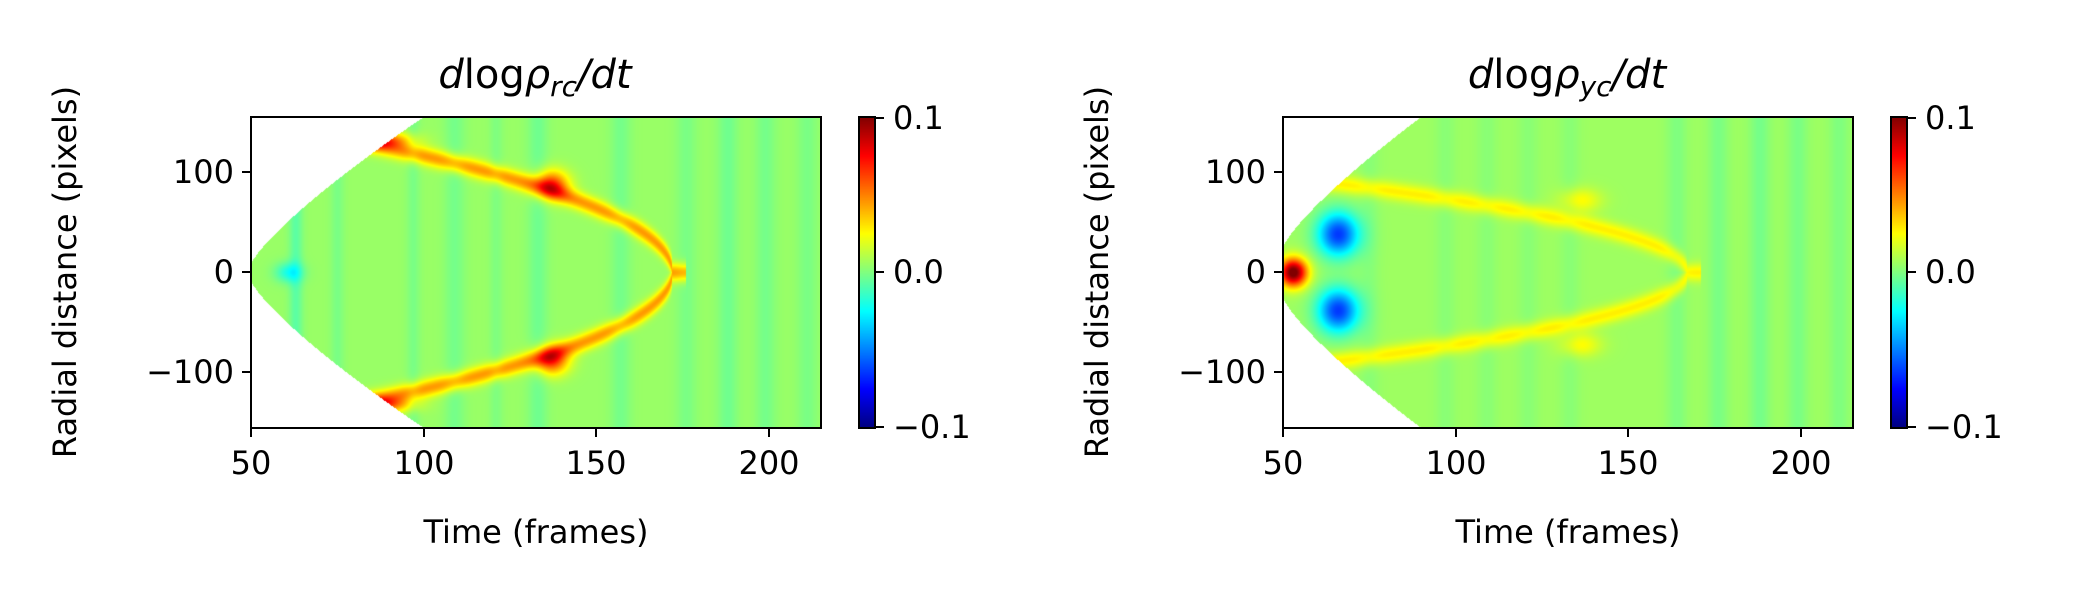 The height and width of the screenshot is (600, 2100). I want to click on title-subscript: yc, so click(1596, 86).